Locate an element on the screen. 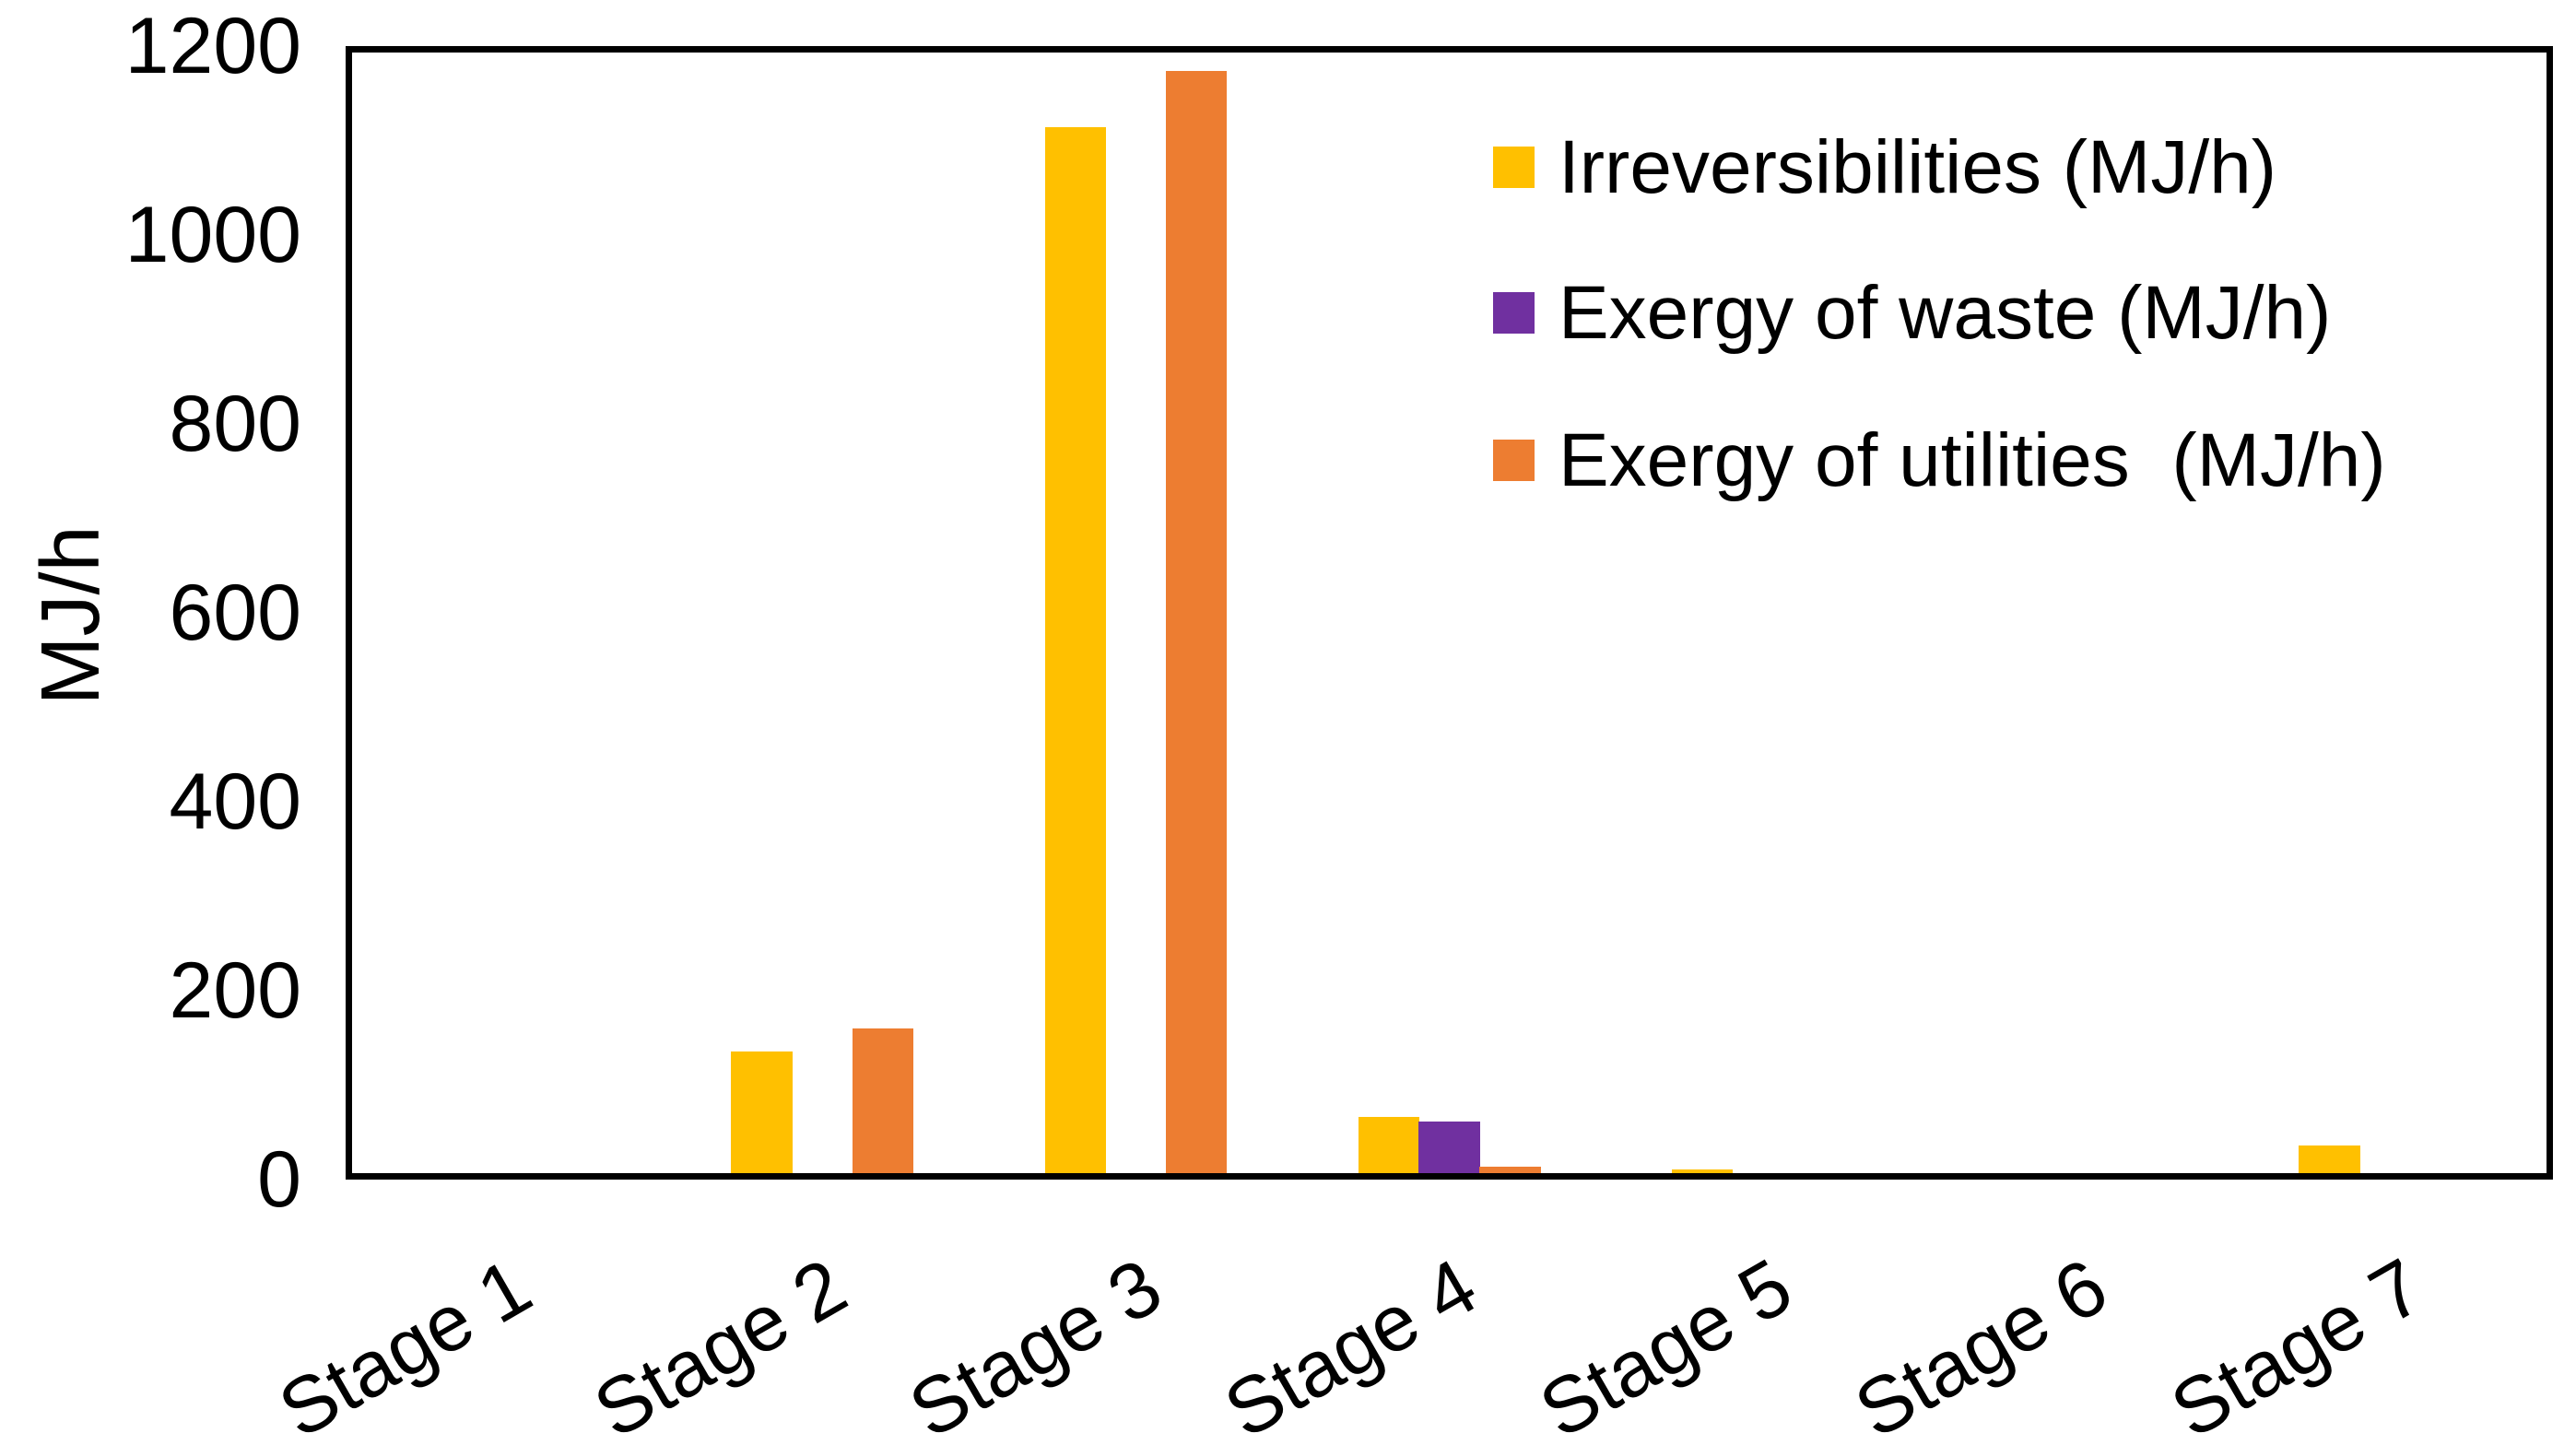 The height and width of the screenshot is (1445, 2576). x-axis-label-stage-4: Stage 4 is located at coordinates (1351, 1343).